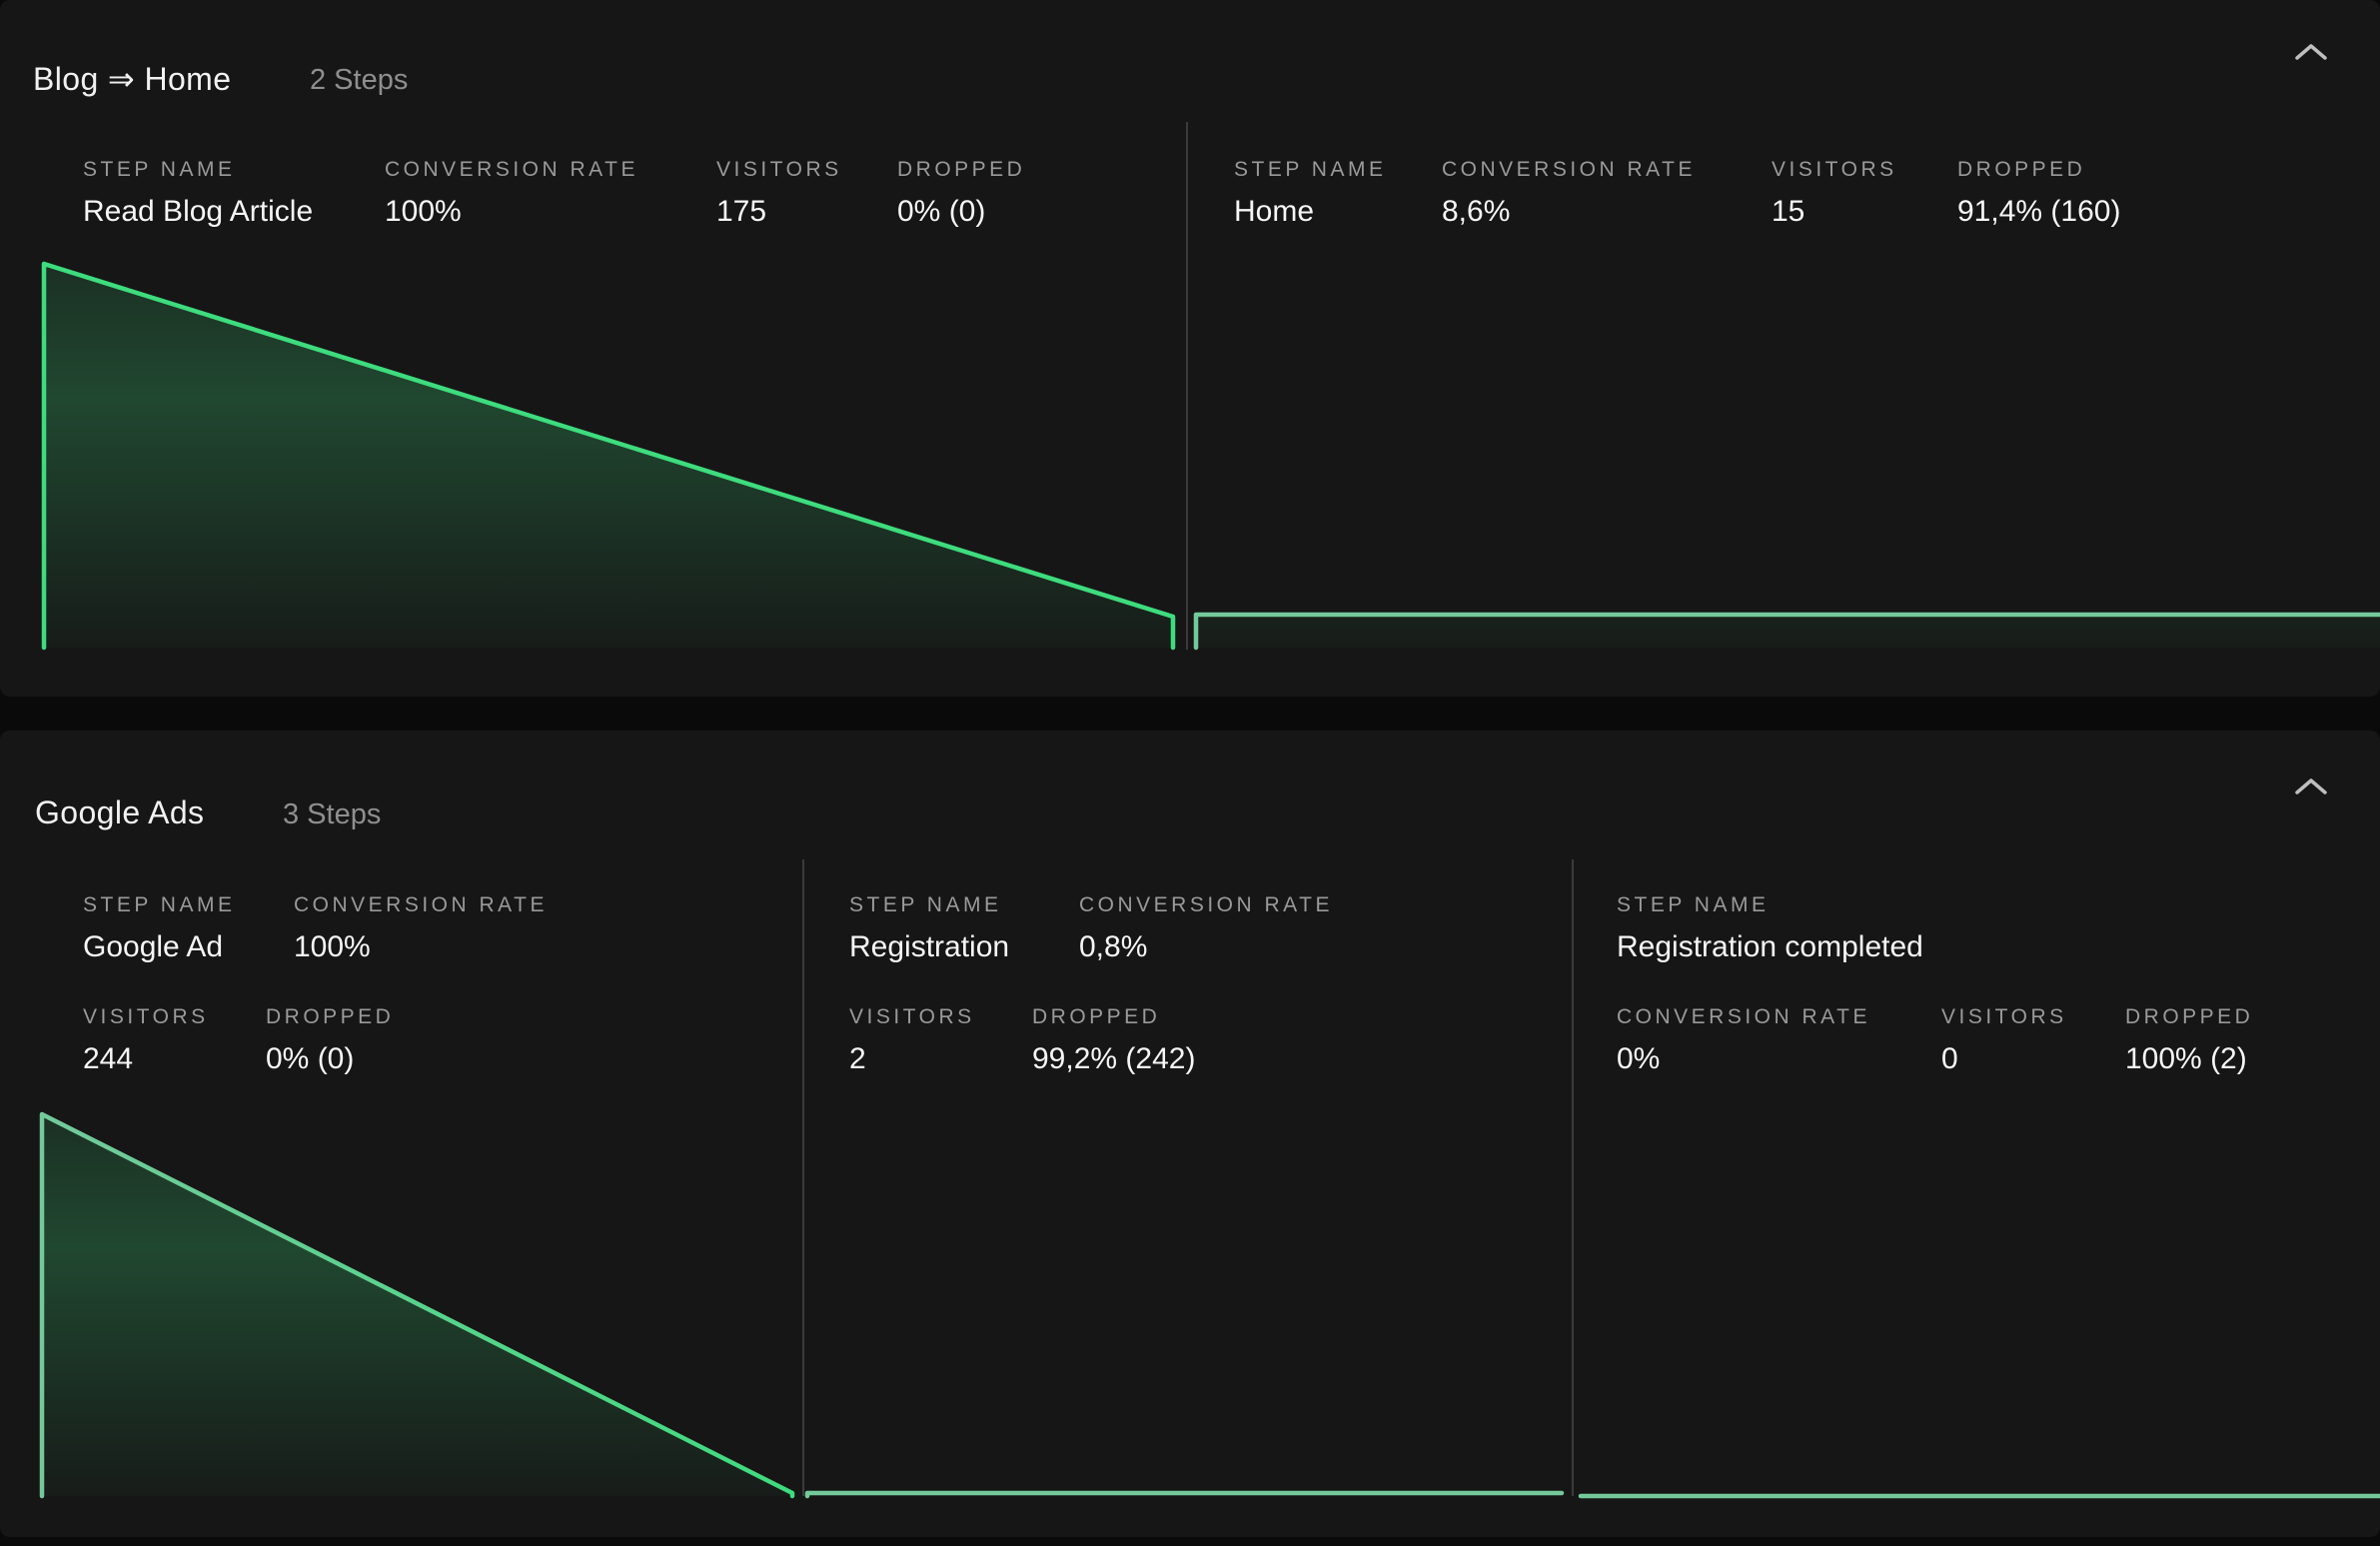 The image size is (2380, 1546). Describe the element at coordinates (1788, 211) in the screenshot. I see `stat-value: 15` at that location.